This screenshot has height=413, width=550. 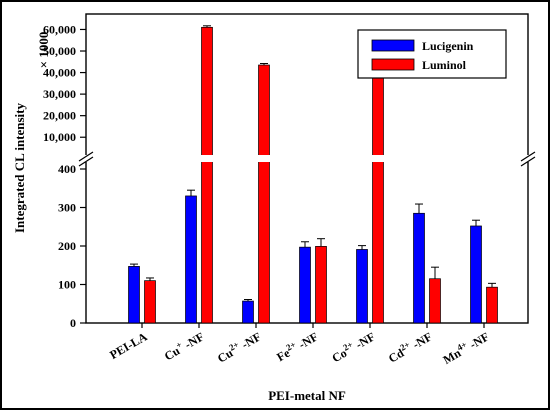 I want to click on y-tick-label: 50,000, so click(x=59, y=51).